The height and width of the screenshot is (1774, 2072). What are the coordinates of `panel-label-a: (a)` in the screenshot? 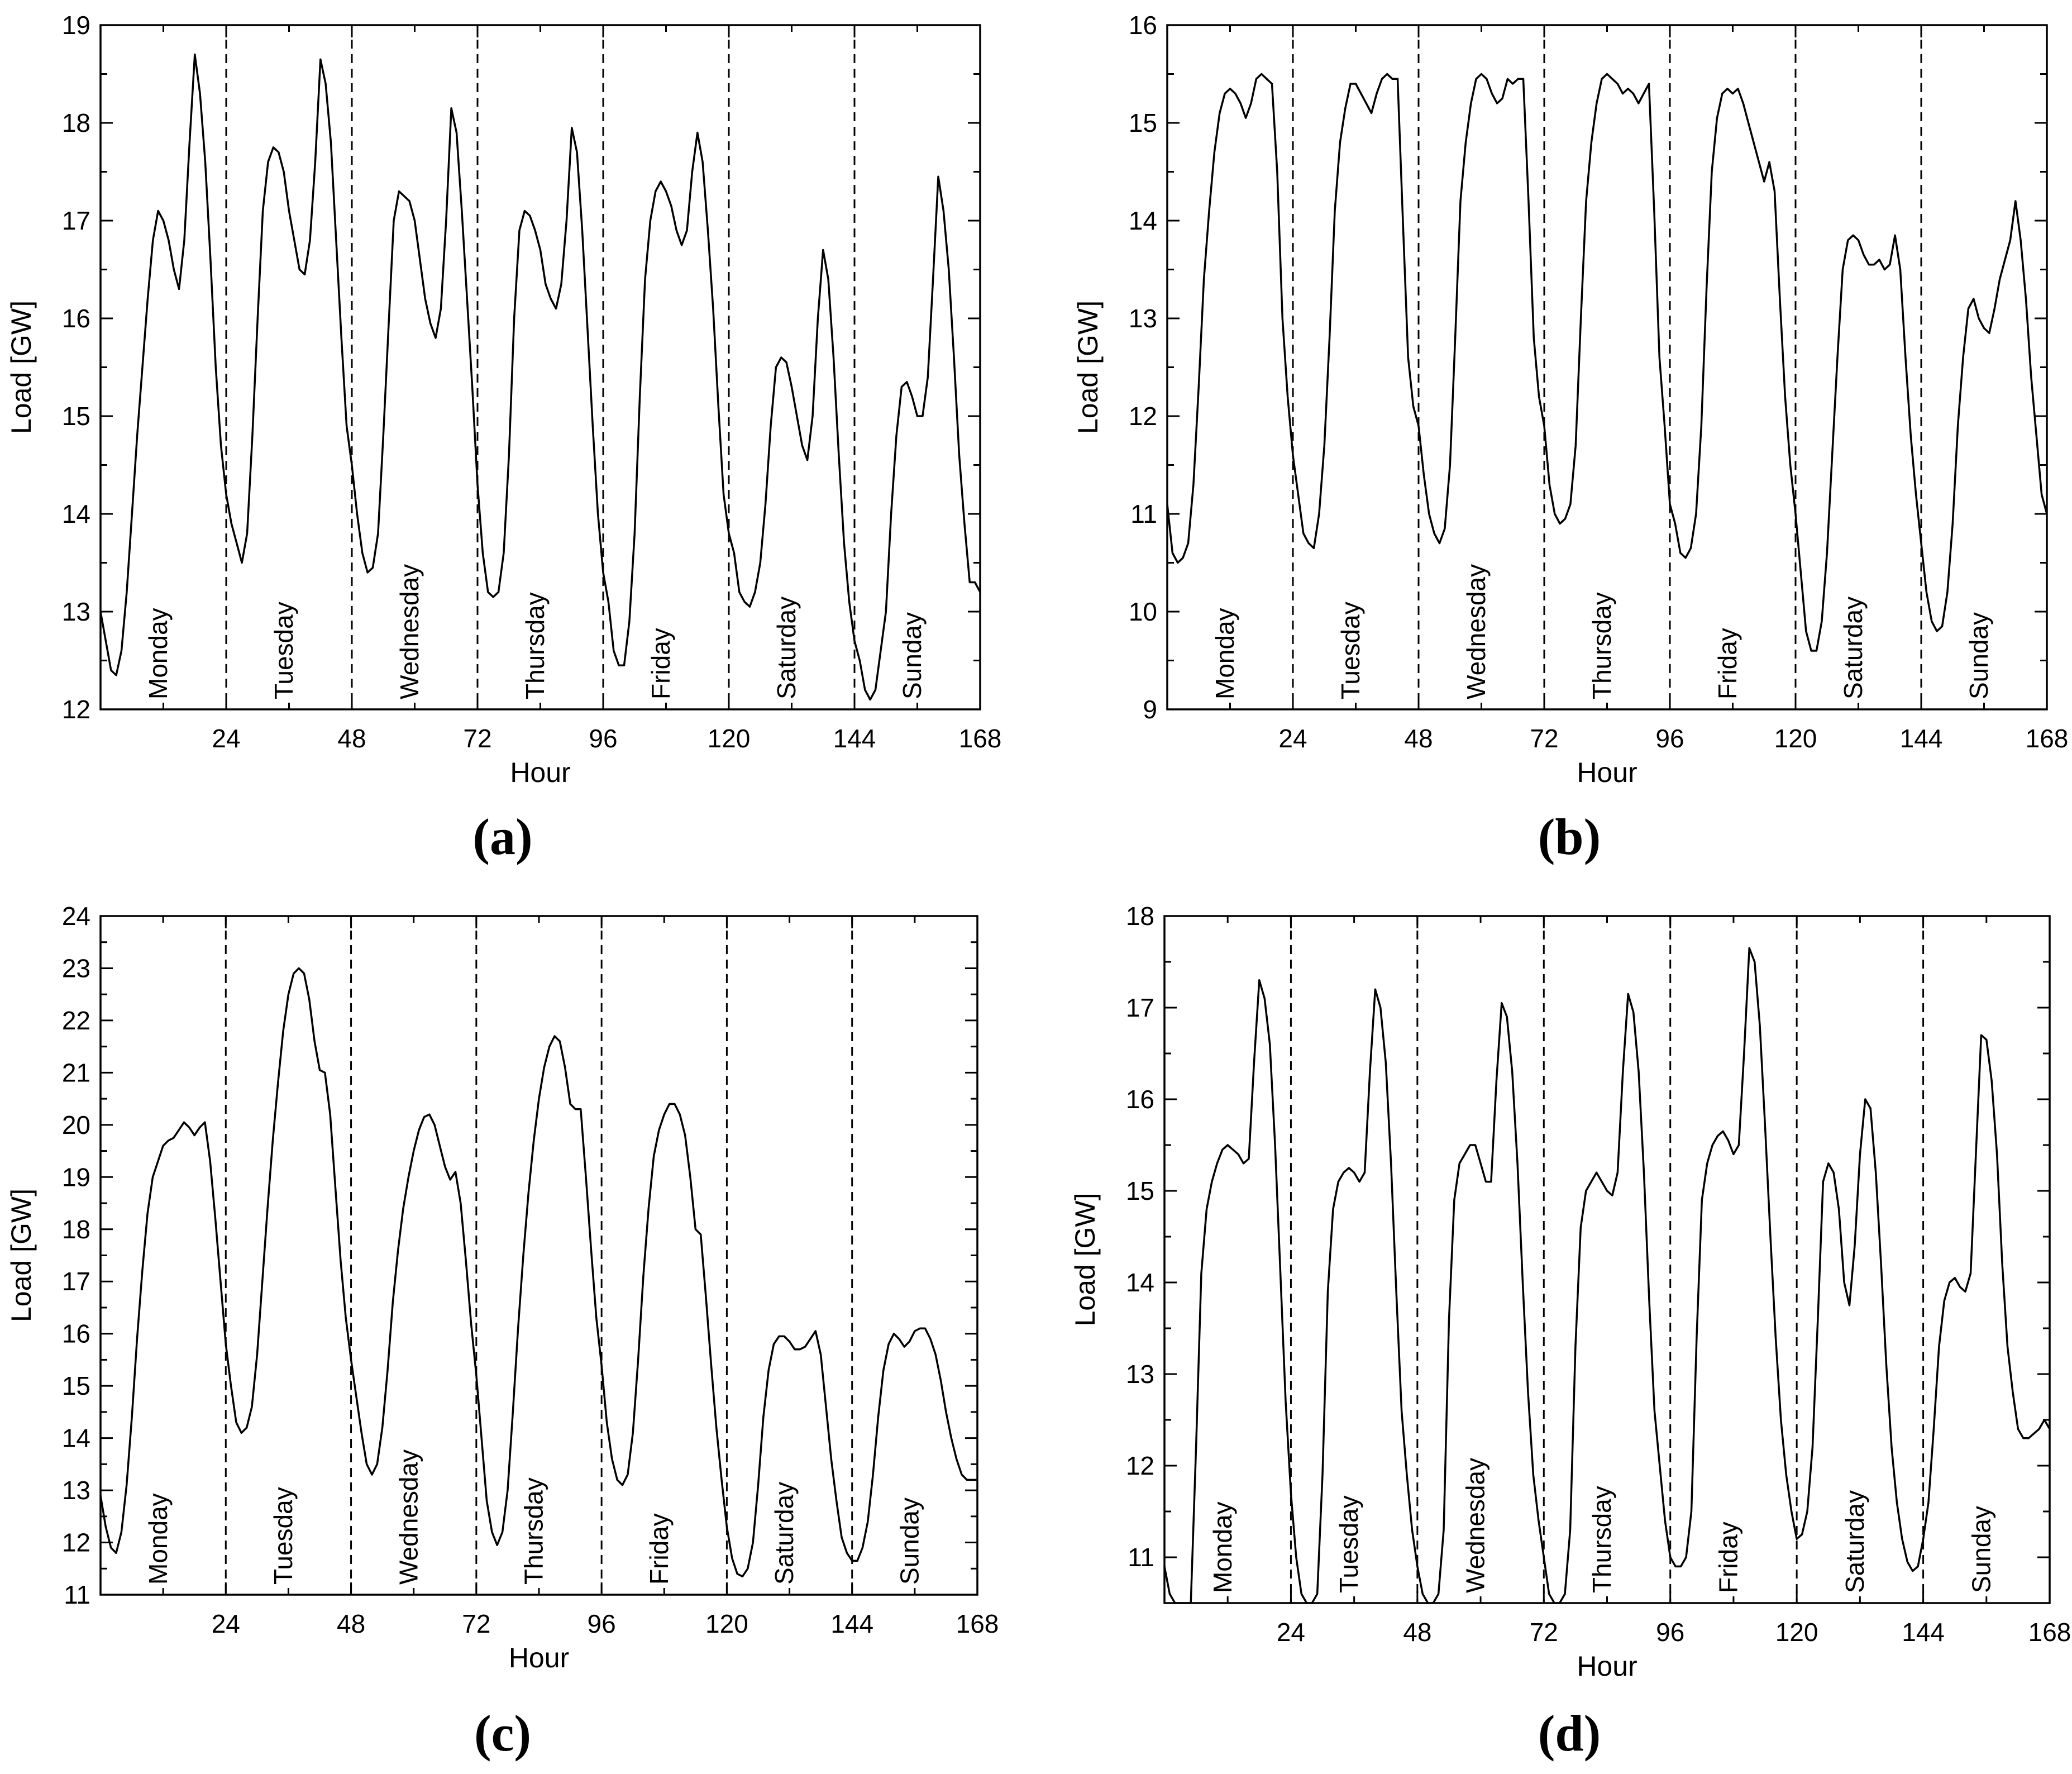 It's located at (502, 836).